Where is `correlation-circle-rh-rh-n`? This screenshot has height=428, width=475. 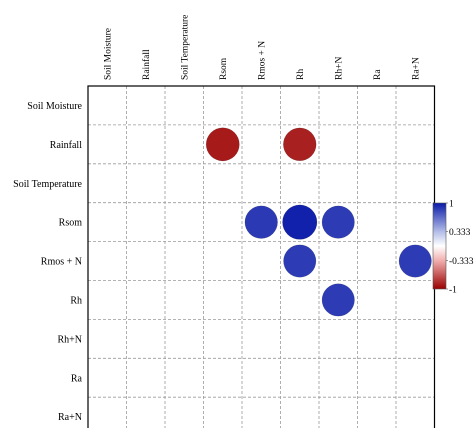
correlation-circle-rh-rh-n is located at coordinates (338, 300).